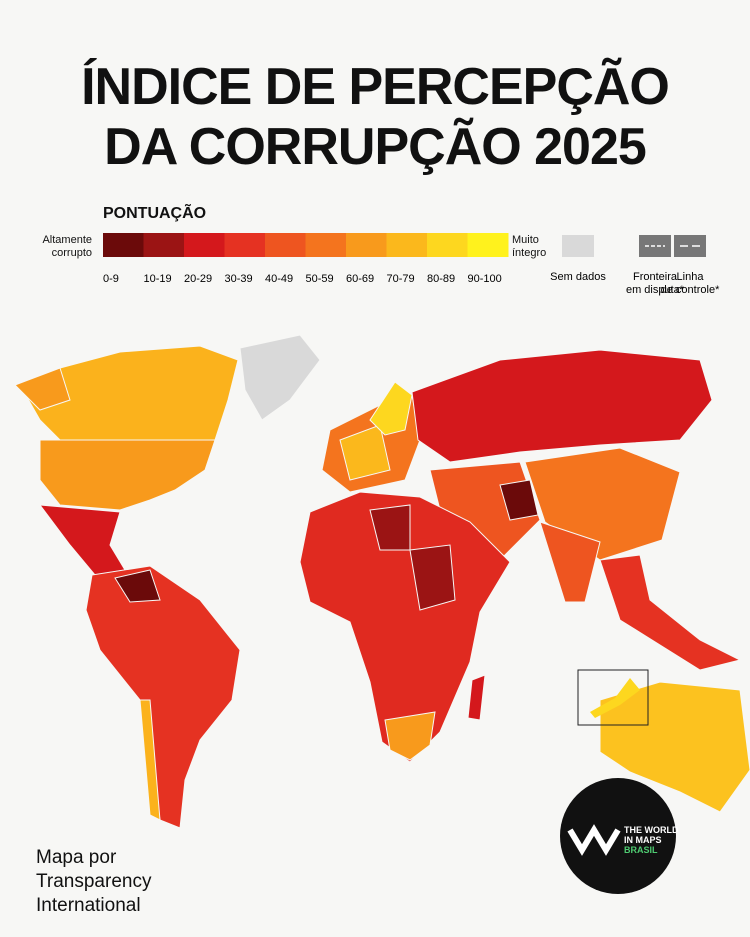 The width and height of the screenshot is (750, 937). I want to click on madagascar, so click(476, 697).